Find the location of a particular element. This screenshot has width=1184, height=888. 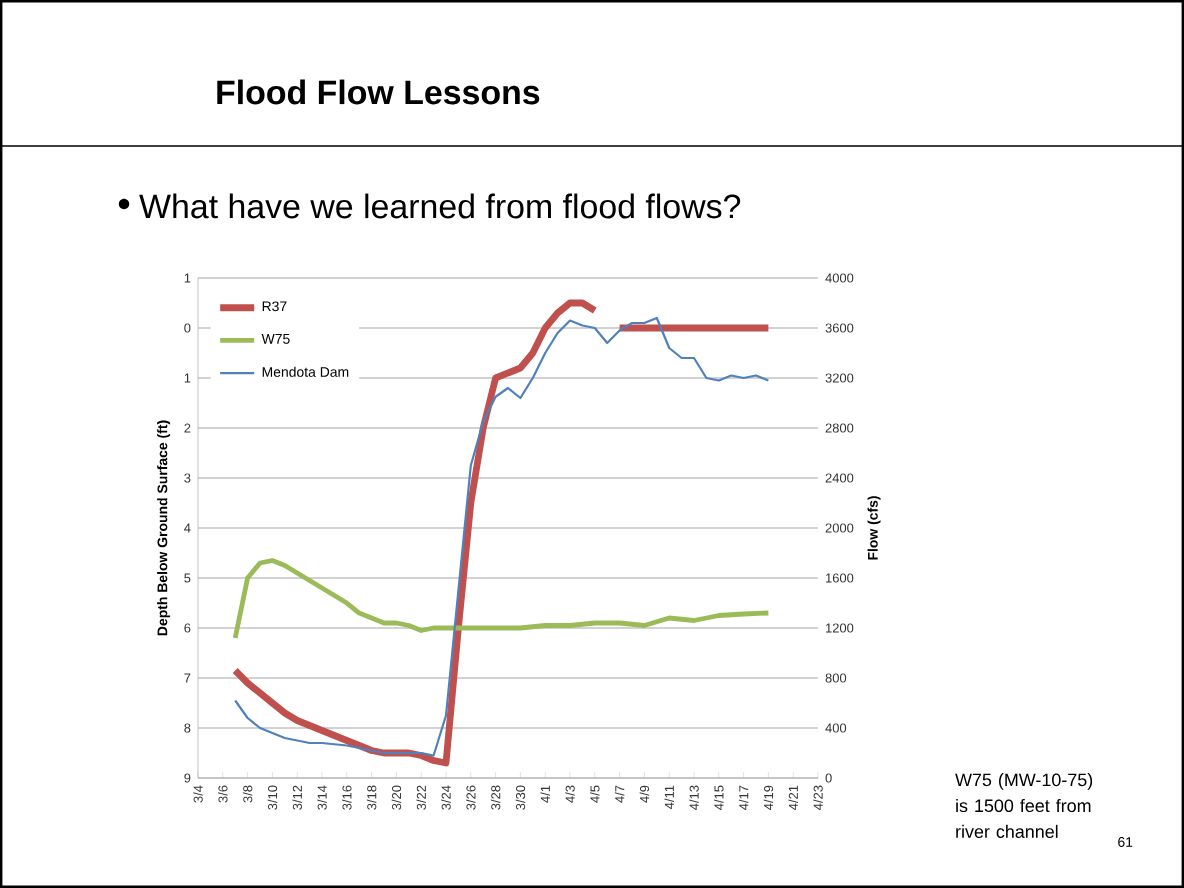

text: W75 (MW-10-75) is 1500 feet from river channel is located at coordinates (1024, 806).